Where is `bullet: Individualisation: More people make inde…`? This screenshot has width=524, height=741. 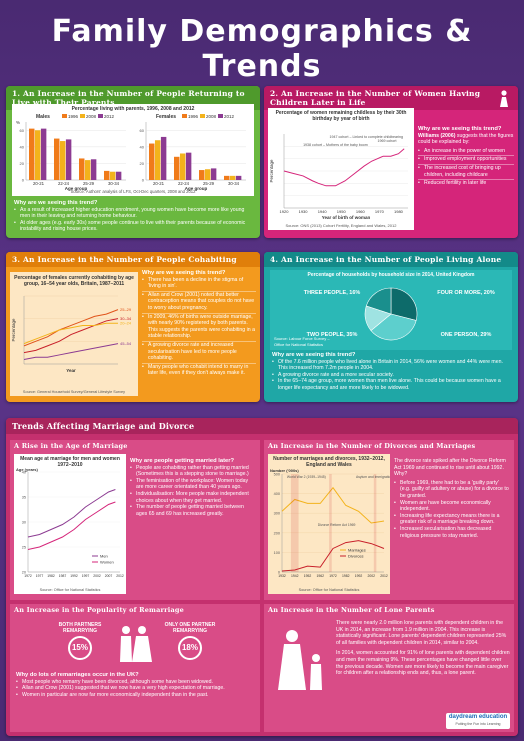 bullet: Individualisation: More people make inde… is located at coordinates (193, 497).